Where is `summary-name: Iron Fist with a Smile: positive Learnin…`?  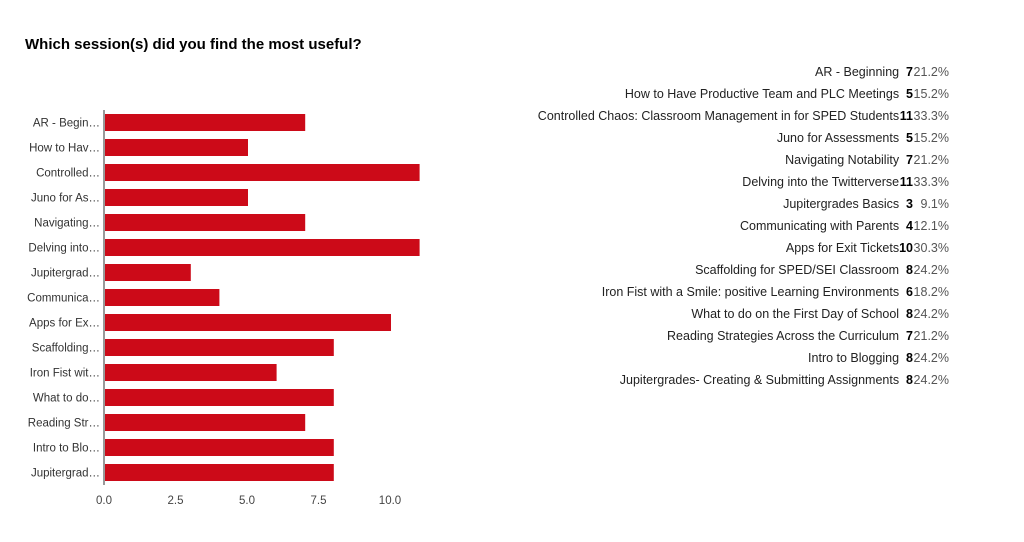 summary-name: Iron Fist with a Smile: positive Learnin… is located at coordinates (750, 292).